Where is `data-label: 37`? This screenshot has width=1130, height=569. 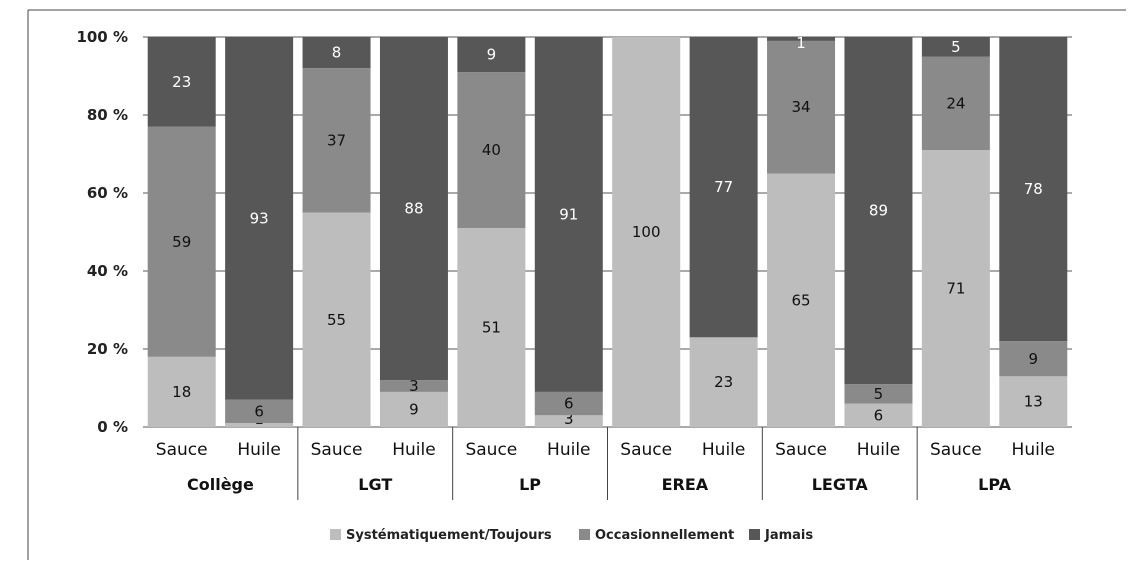 data-label: 37 is located at coordinates (336, 140).